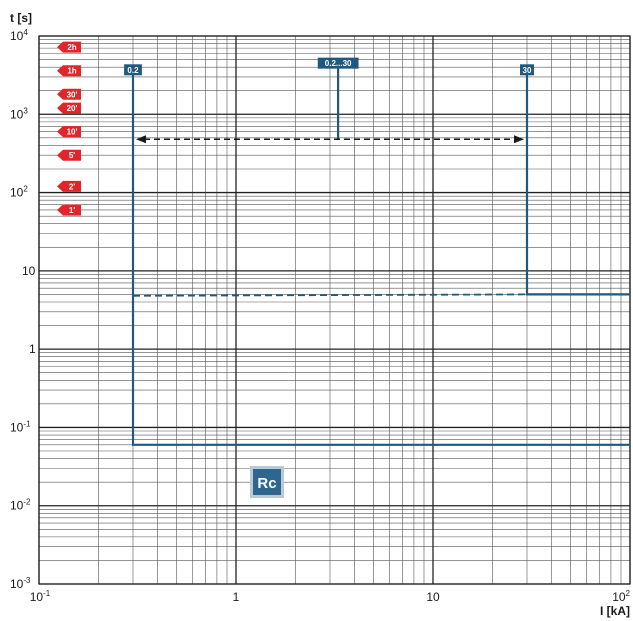 The width and height of the screenshot is (633, 621). I want to click on y-tick-exponent: 2, so click(25, 189).